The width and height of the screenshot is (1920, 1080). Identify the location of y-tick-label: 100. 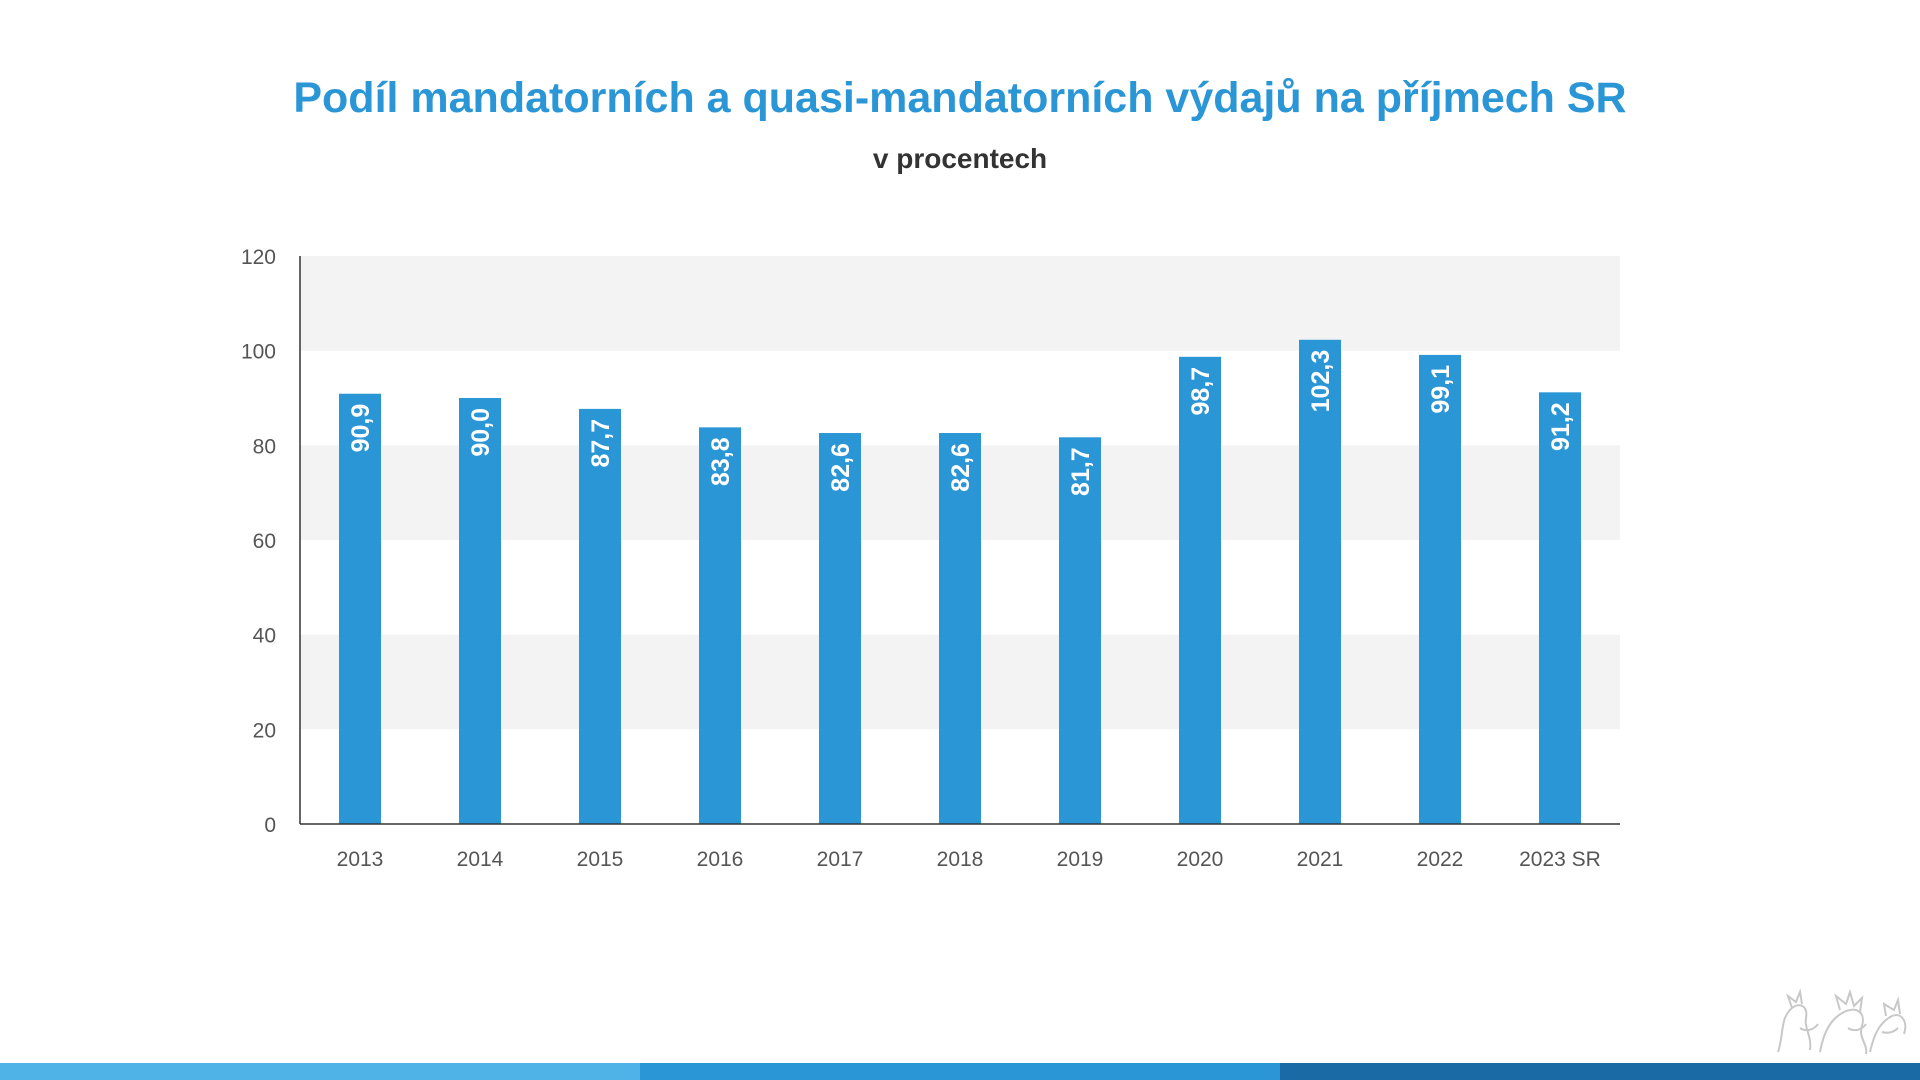
(258, 352).